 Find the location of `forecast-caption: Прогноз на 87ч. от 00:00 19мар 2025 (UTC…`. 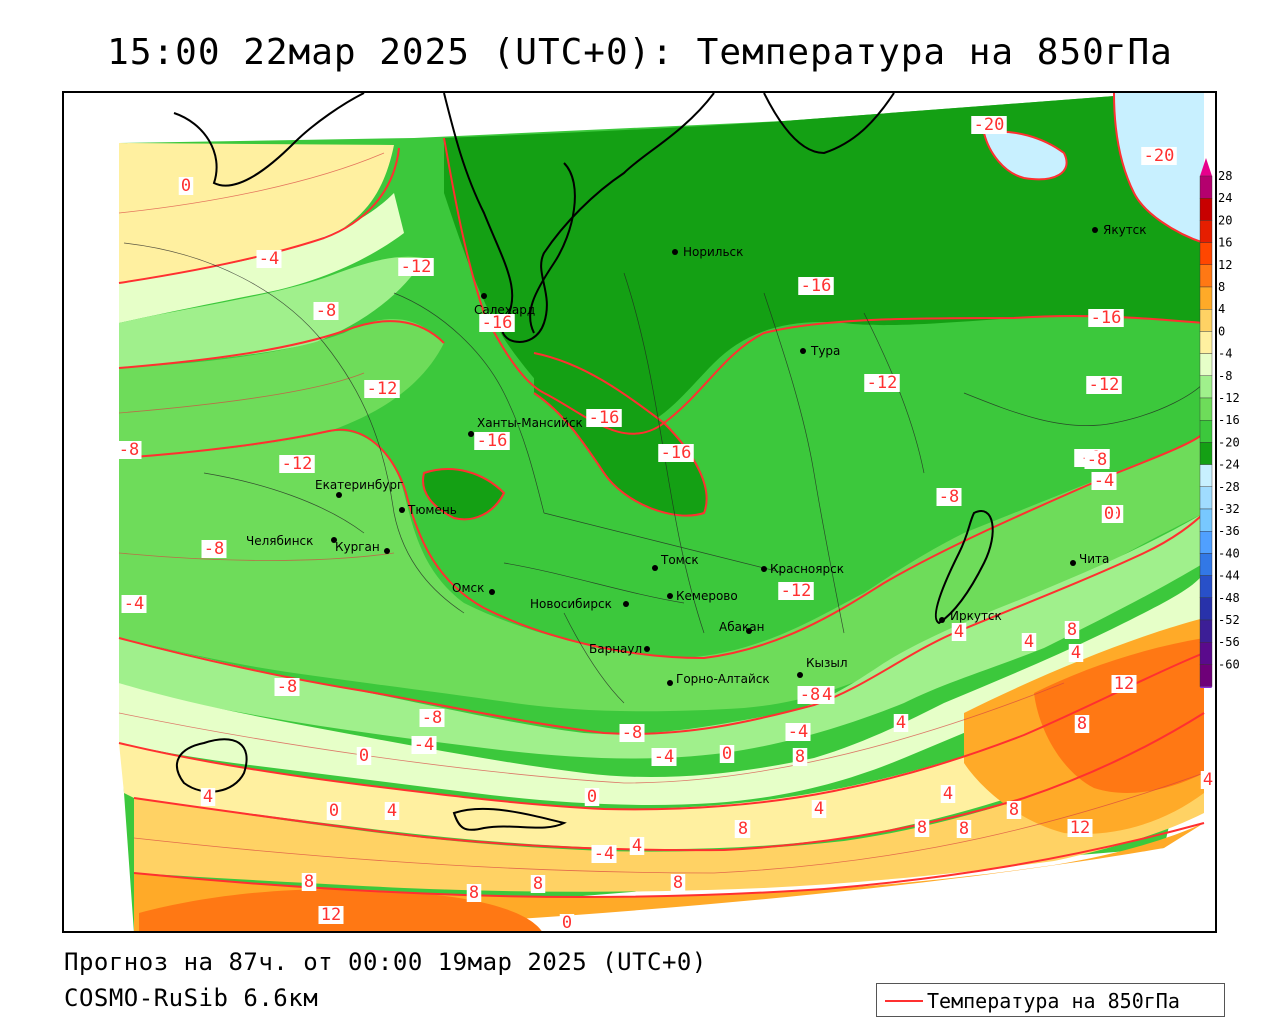

forecast-caption: Прогноз на 87ч. от 00:00 19мар 2025 (UTC… is located at coordinates (385, 962).